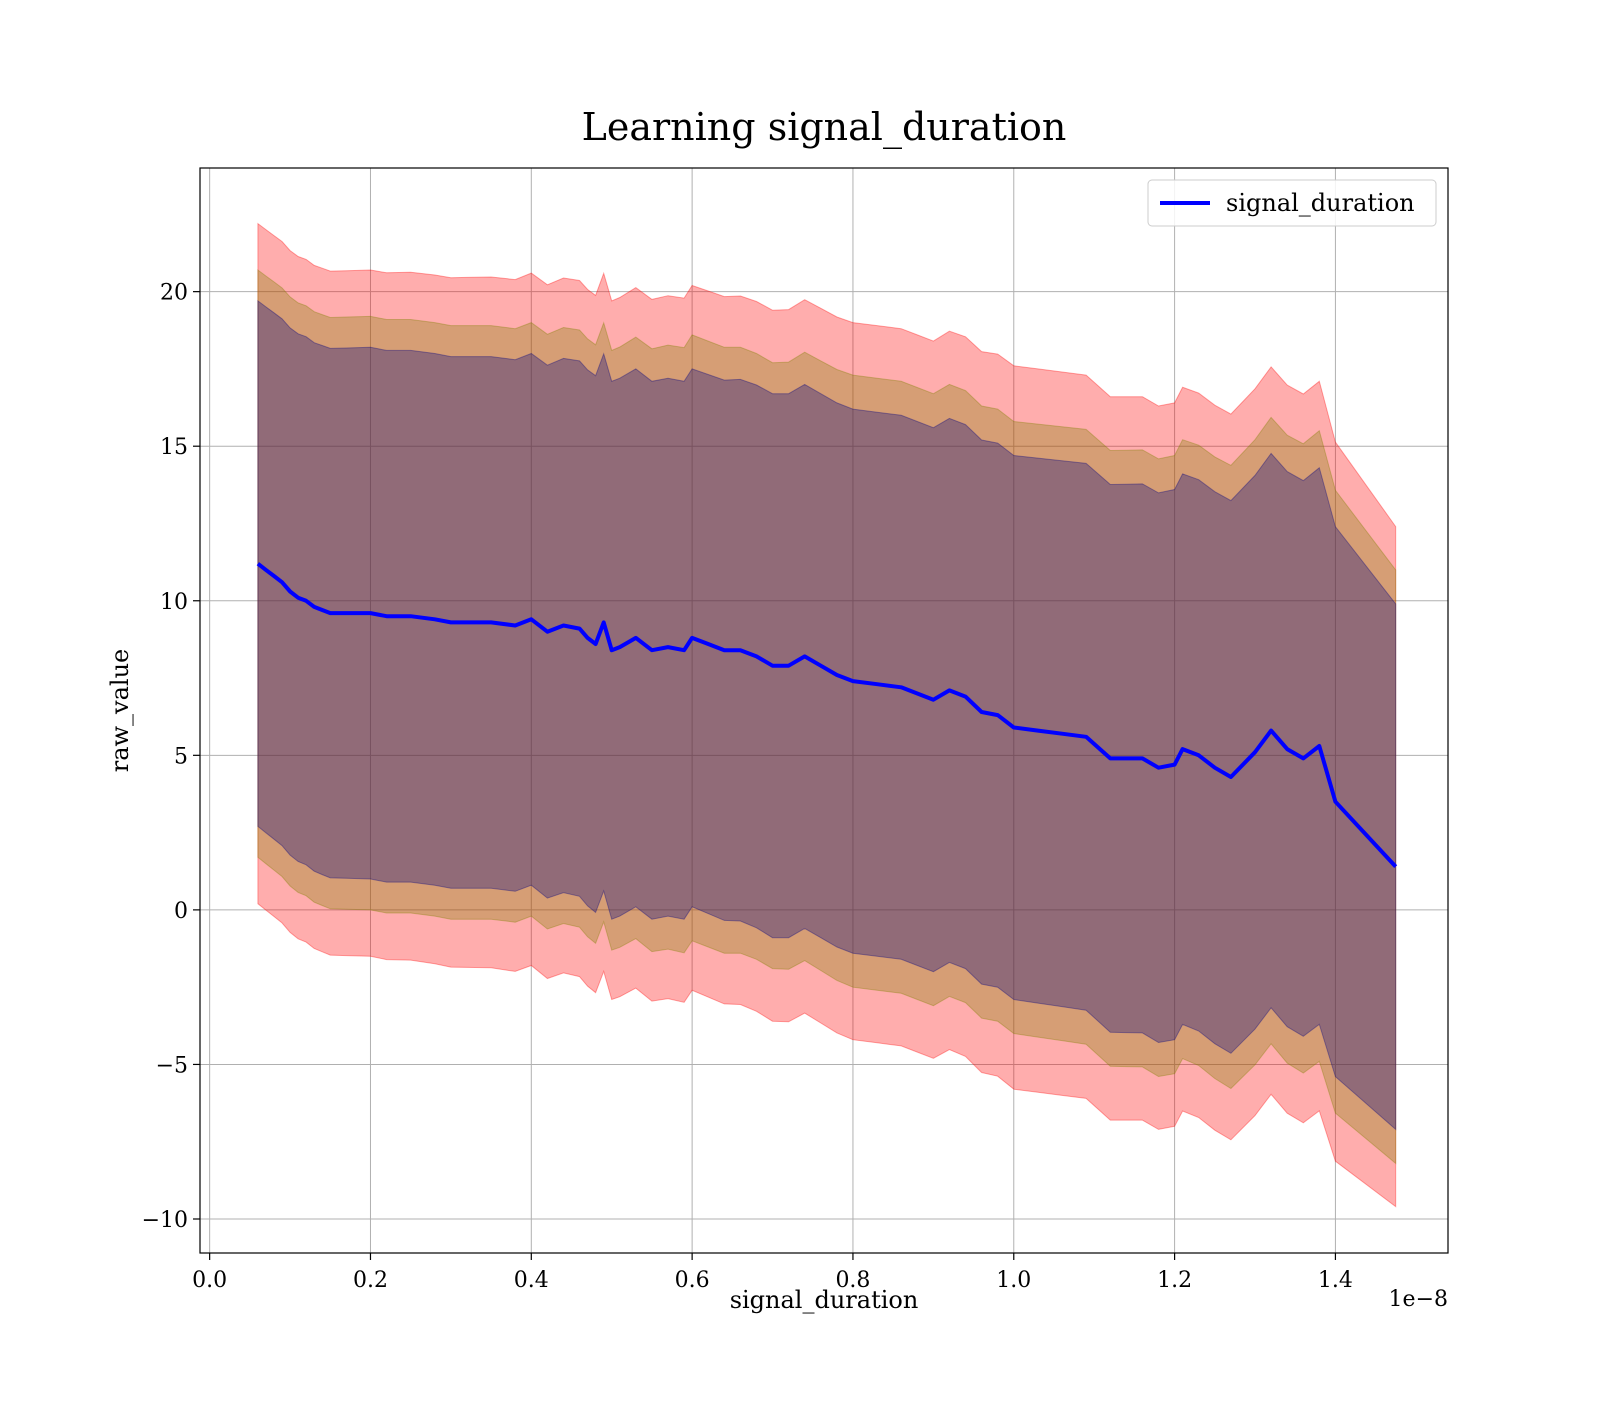 The width and height of the screenshot is (1600, 1404). I want to click on legend: signal_duration, so click(1292, 203).